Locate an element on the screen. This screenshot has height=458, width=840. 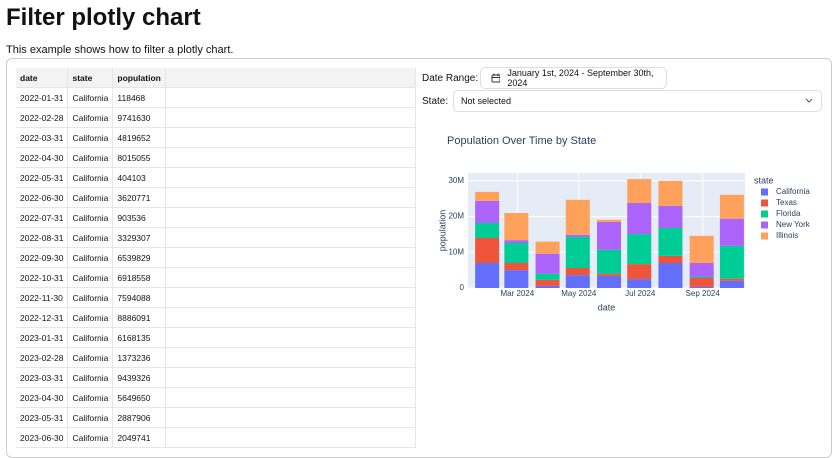
table-row: 2022-01-31 California 118468 is located at coordinates (216, 97).